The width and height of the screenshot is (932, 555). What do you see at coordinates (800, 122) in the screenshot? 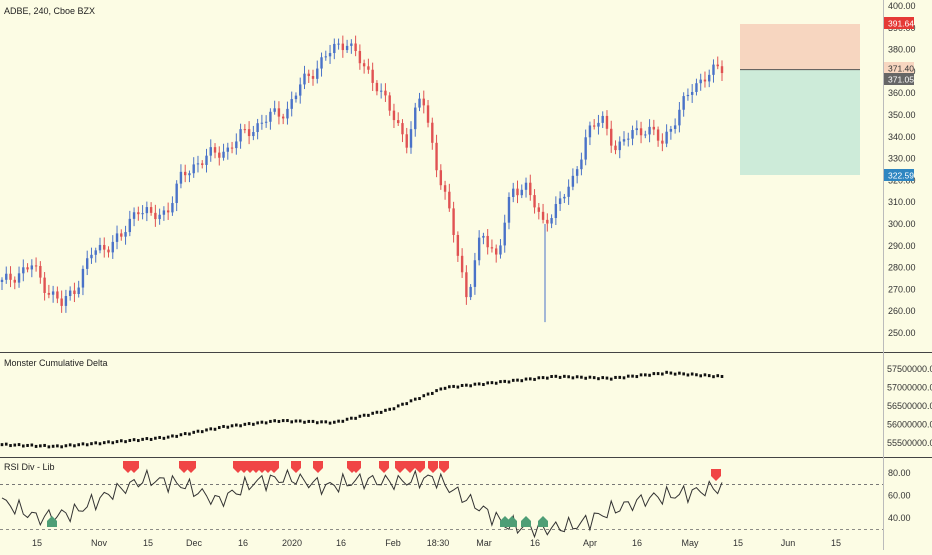
I see `take-profit-zone` at bounding box center [800, 122].